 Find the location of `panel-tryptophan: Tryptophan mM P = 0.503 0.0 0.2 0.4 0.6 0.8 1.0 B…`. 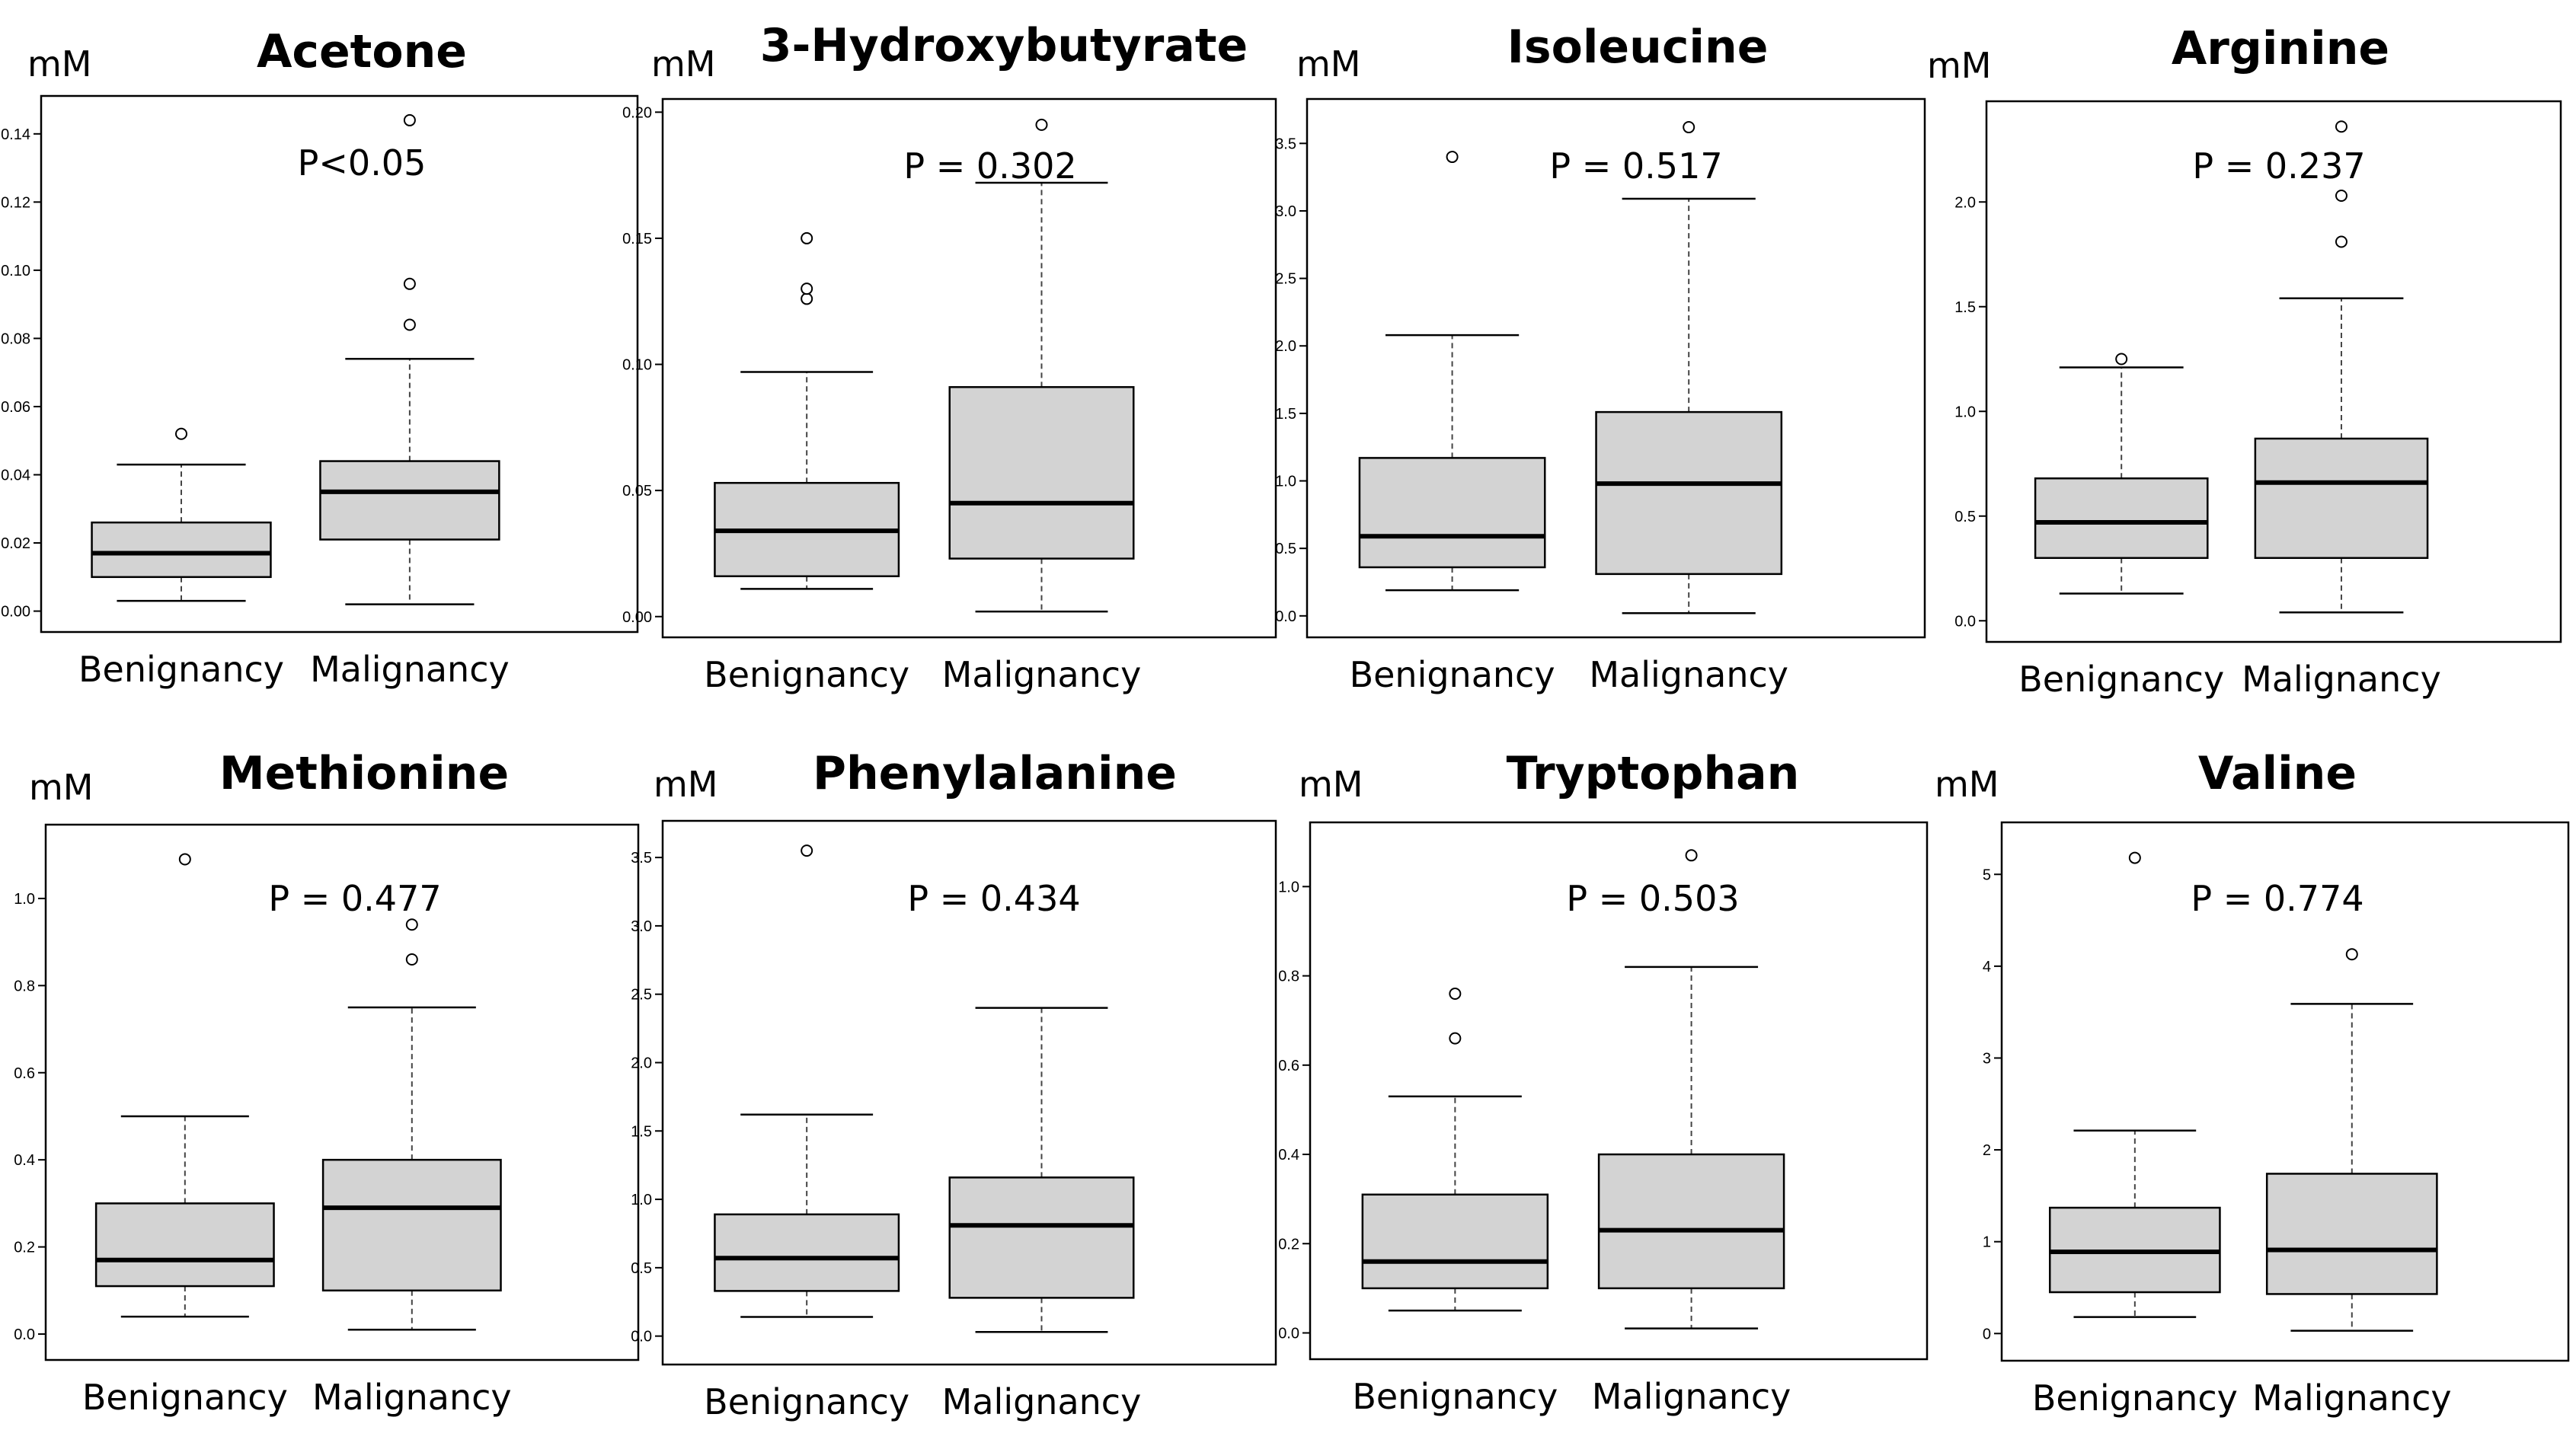

panel-tryptophan: Tryptophan mM P = 0.503 0.0 0.2 0.4 0.6 0.8 1.0 B… is located at coordinates (1604, 1082).